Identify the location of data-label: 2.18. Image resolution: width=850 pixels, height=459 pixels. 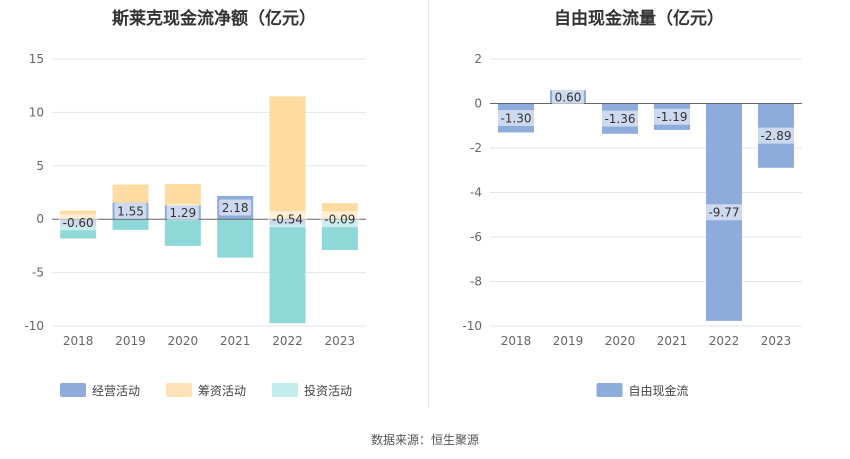
(235, 208).